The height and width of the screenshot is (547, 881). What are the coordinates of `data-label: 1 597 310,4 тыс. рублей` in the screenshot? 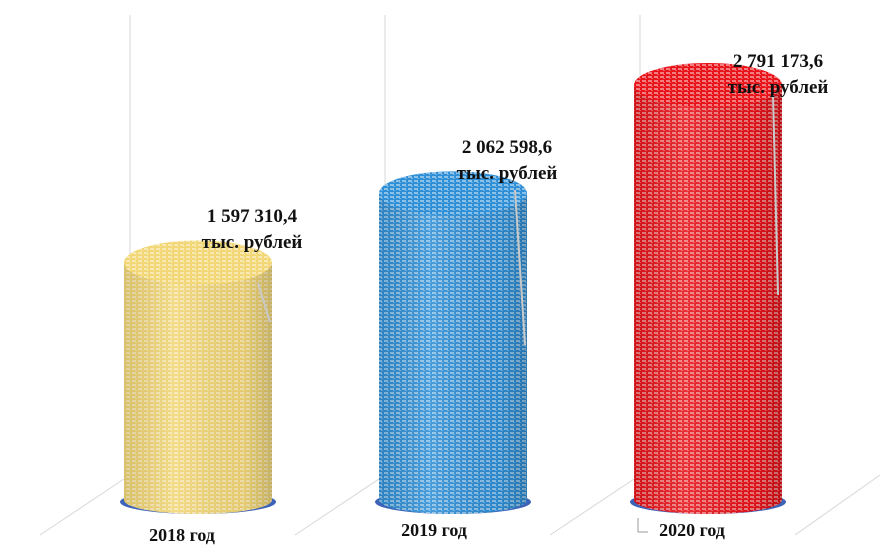 It's located at (252, 264).